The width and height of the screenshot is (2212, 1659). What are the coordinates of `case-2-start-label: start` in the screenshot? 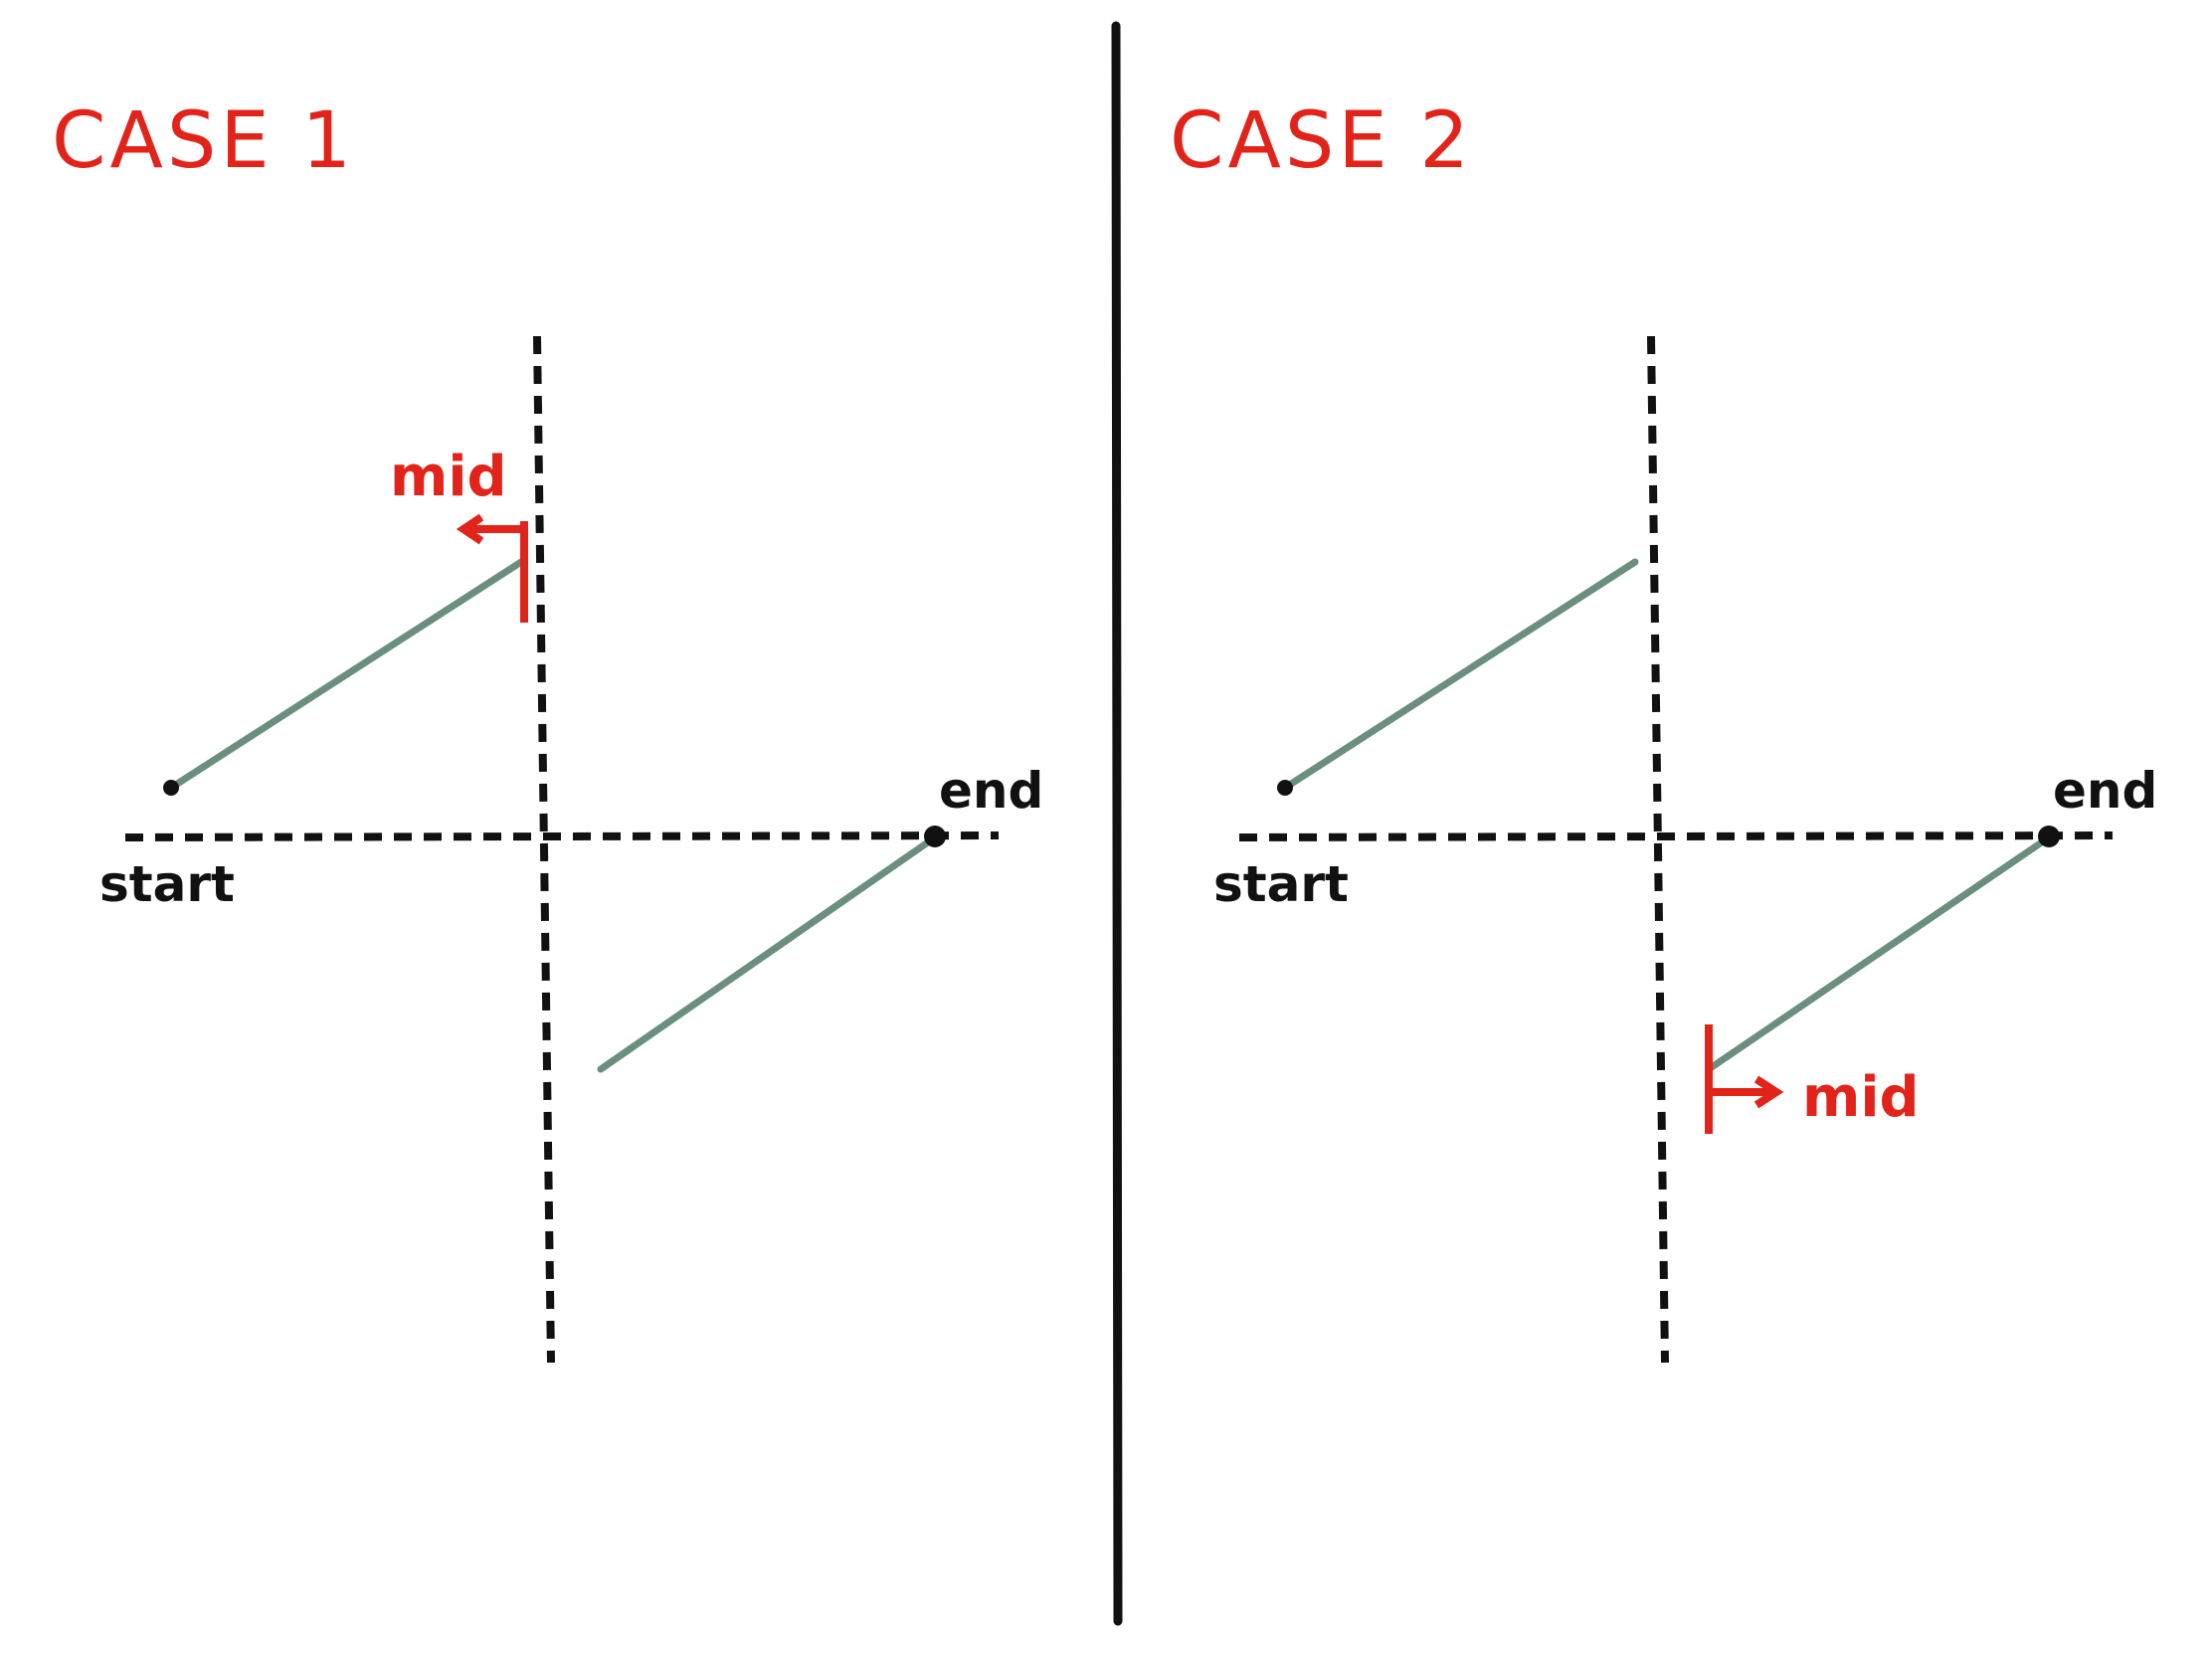 It's located at (1281, 884).